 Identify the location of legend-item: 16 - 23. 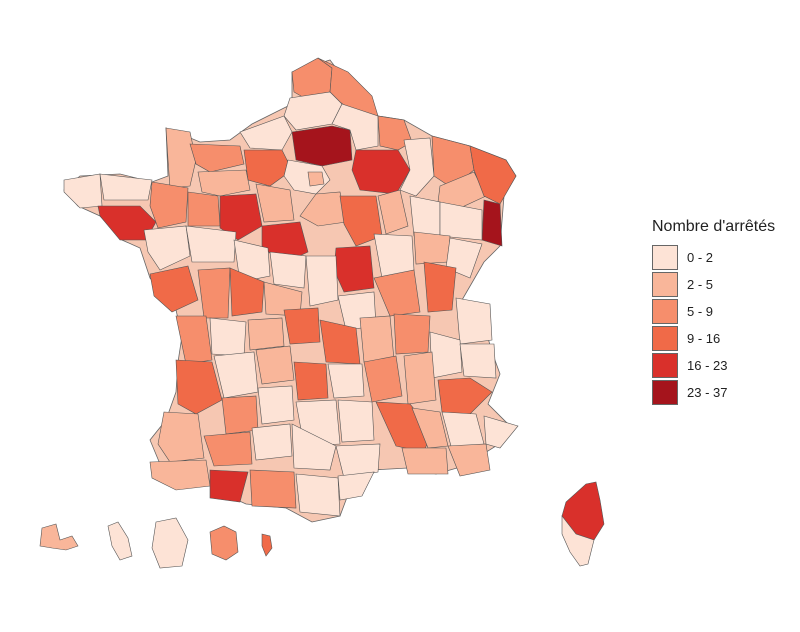
(713, 365).